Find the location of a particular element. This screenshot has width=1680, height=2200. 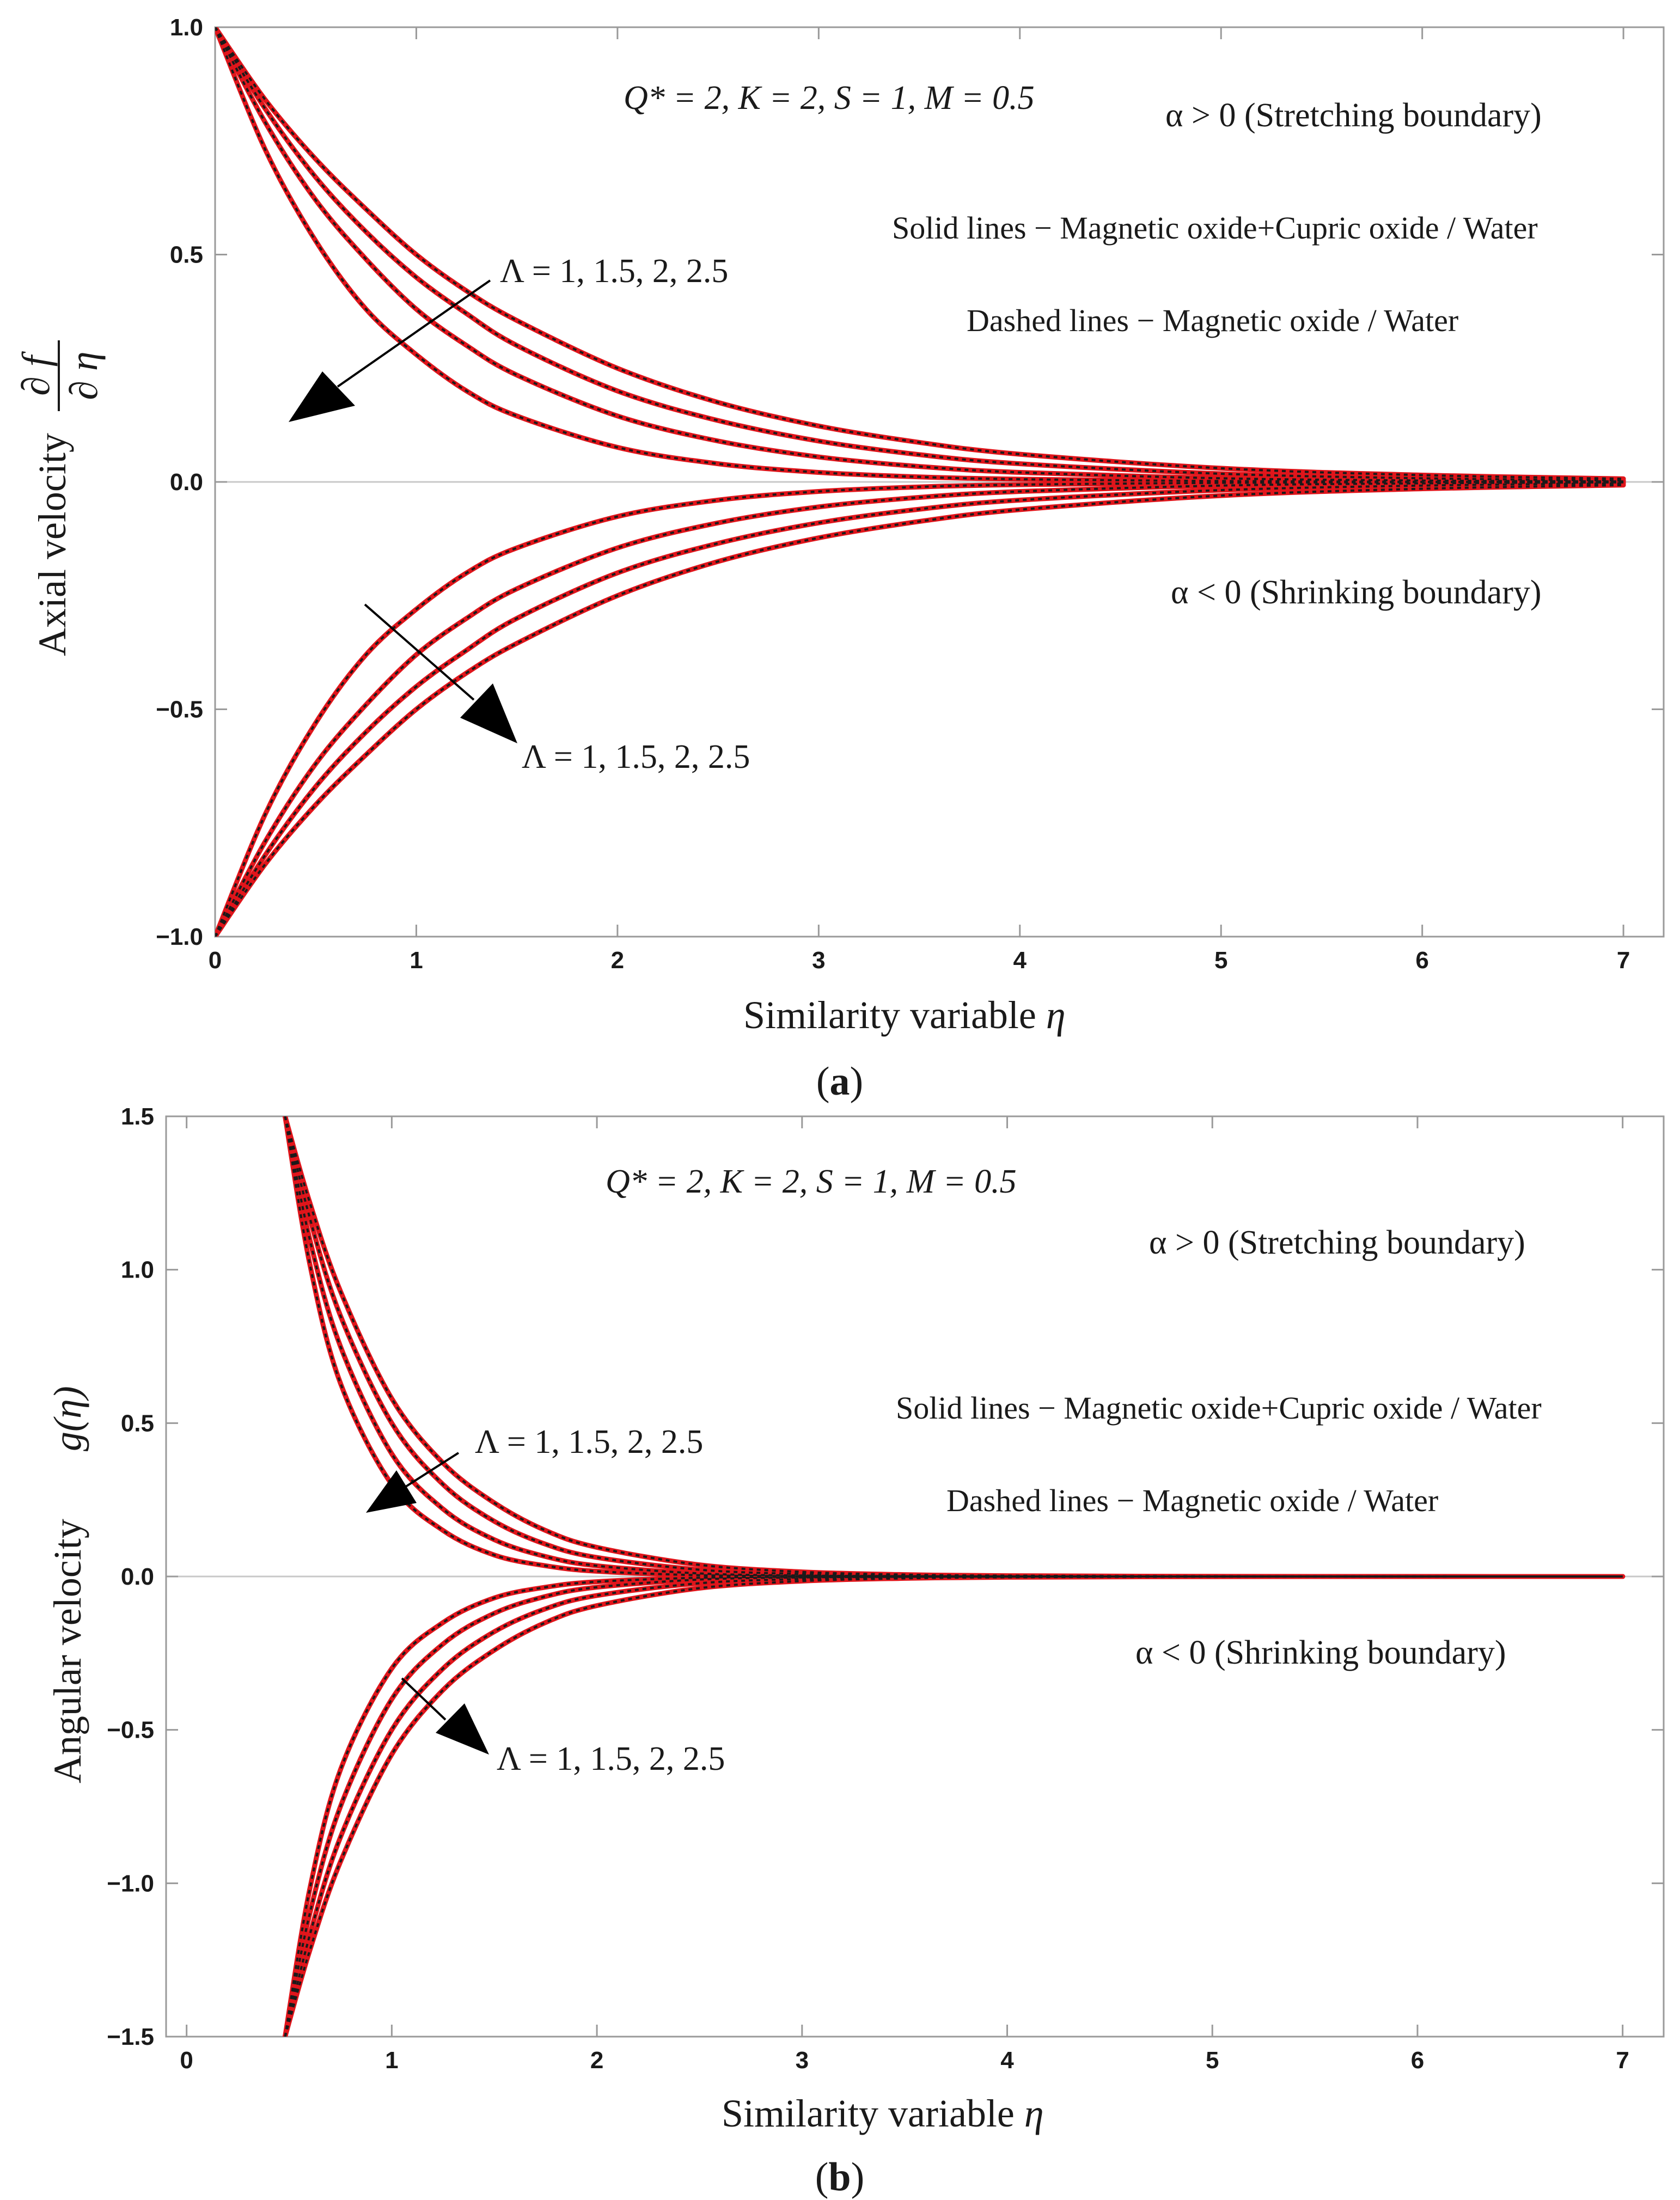

arrow-lower-b is located at coordinates (445, 1716).